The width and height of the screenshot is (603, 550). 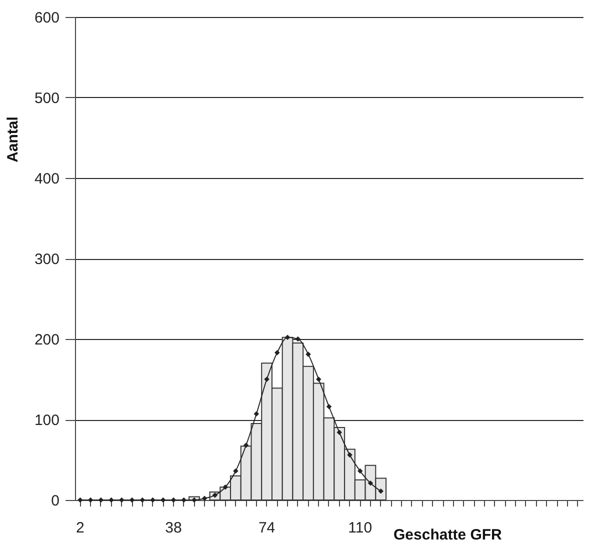 What do you see at coordinates (47, 18) in the screenshot?
I see `y-tick-label: 600` at bounding box center [47, 18].